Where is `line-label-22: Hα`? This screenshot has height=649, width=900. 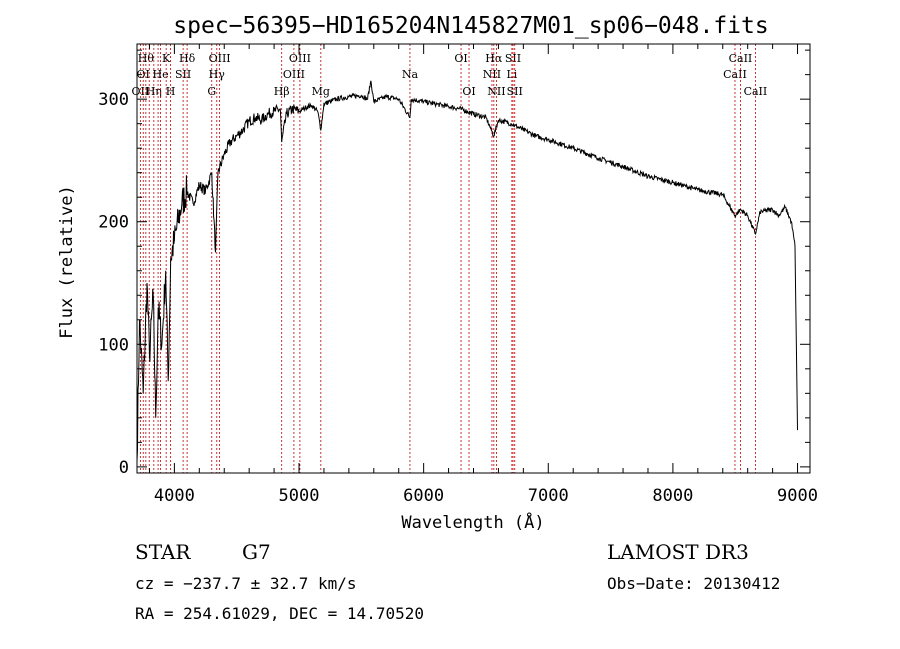 line-label-22: Hα is located at coordinates (494, 58).